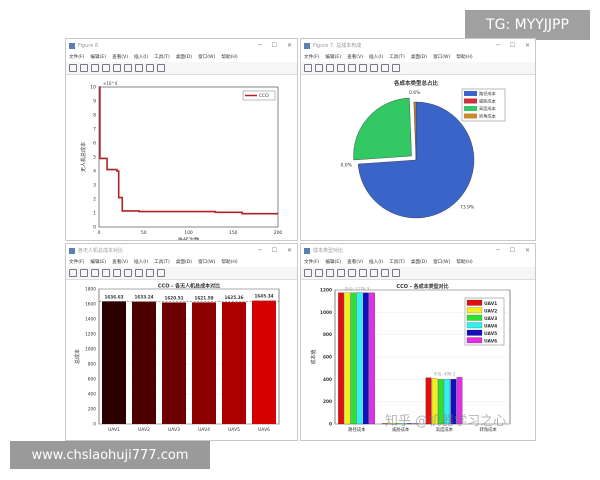  Describe the element at coordinates (313, 356) in the screenshot. I see `y-axis-label: 成本值` at that location.